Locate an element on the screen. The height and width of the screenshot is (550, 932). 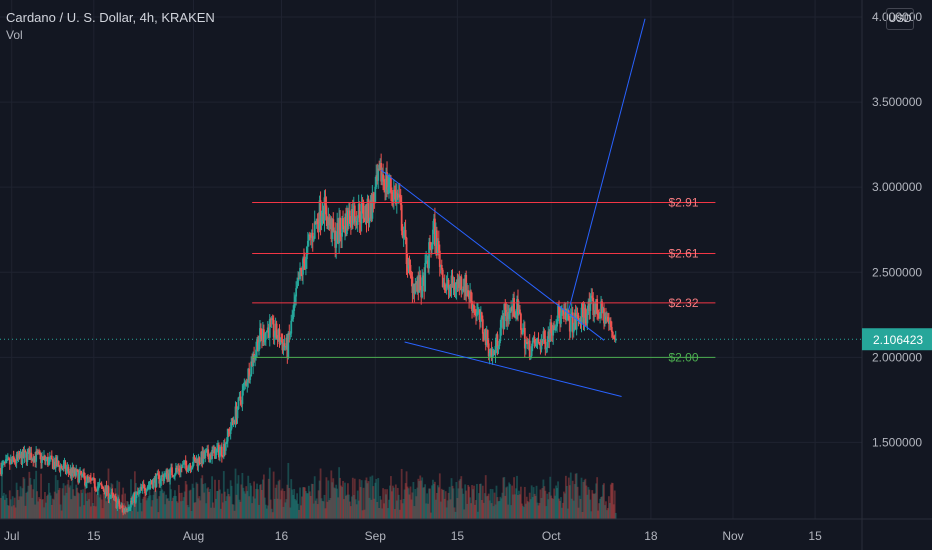
currency-button: USD is located at coordinates (900, 19).